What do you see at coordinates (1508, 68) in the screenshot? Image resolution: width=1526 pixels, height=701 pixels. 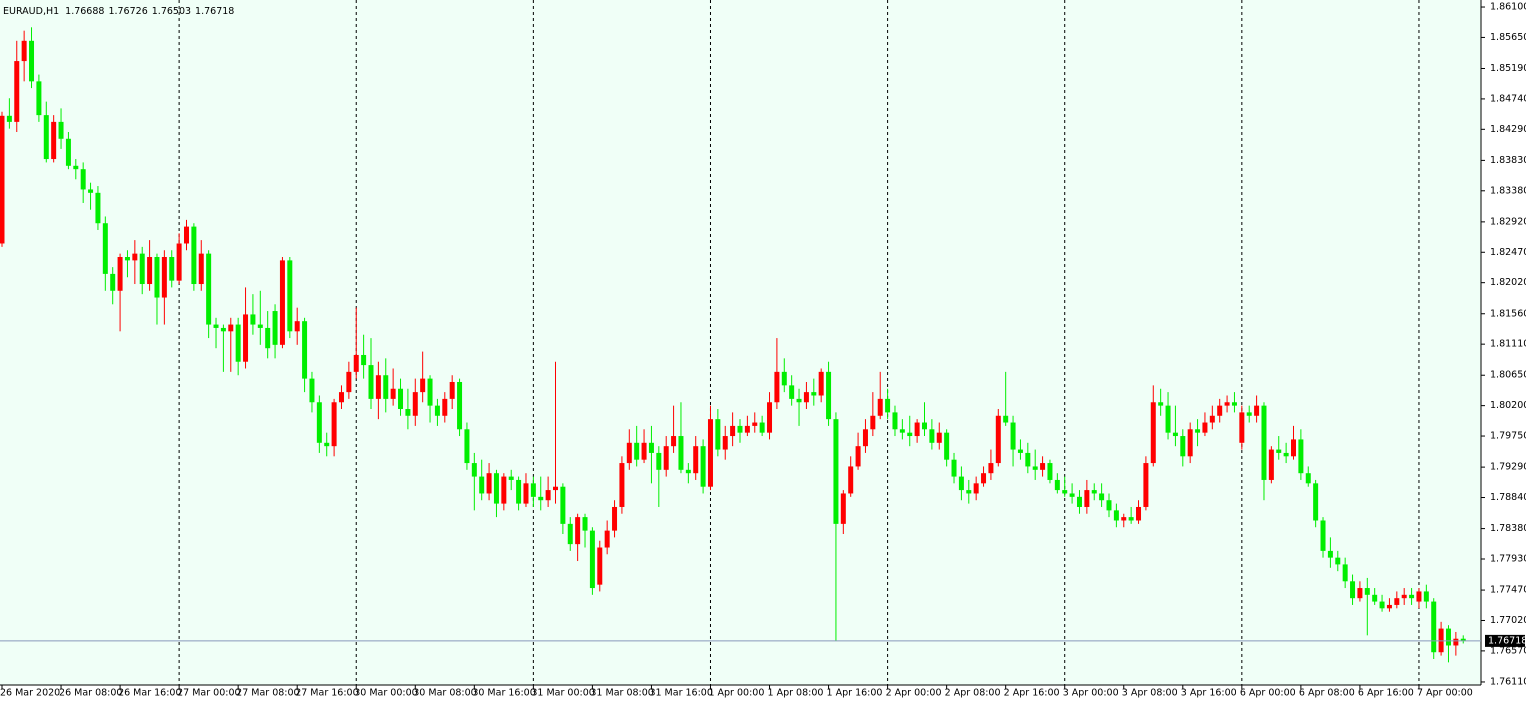 I see `y-tick-label: 1.85190` at bounding box center [1508, 68].